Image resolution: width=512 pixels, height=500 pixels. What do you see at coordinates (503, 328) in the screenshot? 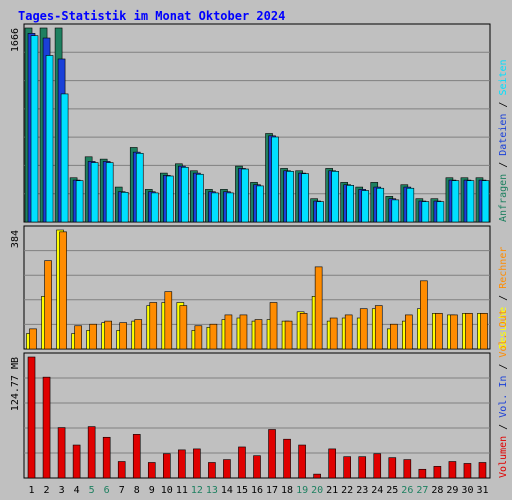
I see `legend-besuche: Besuche` at bounding box center [503, 328].